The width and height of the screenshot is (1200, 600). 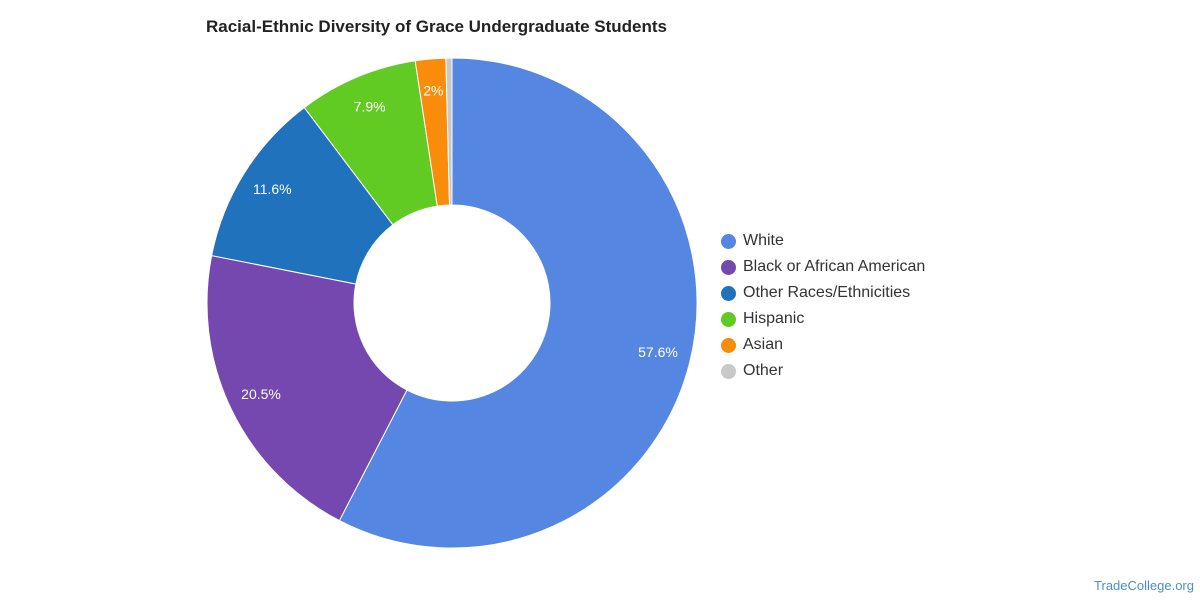 What do you see at coordinates (834, 266) in the screenshot?
I see `legend-label: Black or African American` at bounding box center [834, 266].